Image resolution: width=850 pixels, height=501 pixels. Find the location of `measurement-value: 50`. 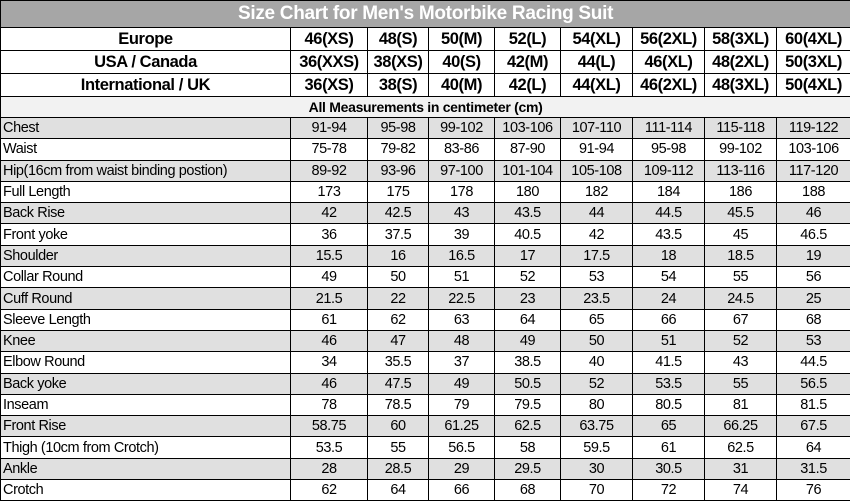

measurement-value: 50 is located at coordinates (398, 277).